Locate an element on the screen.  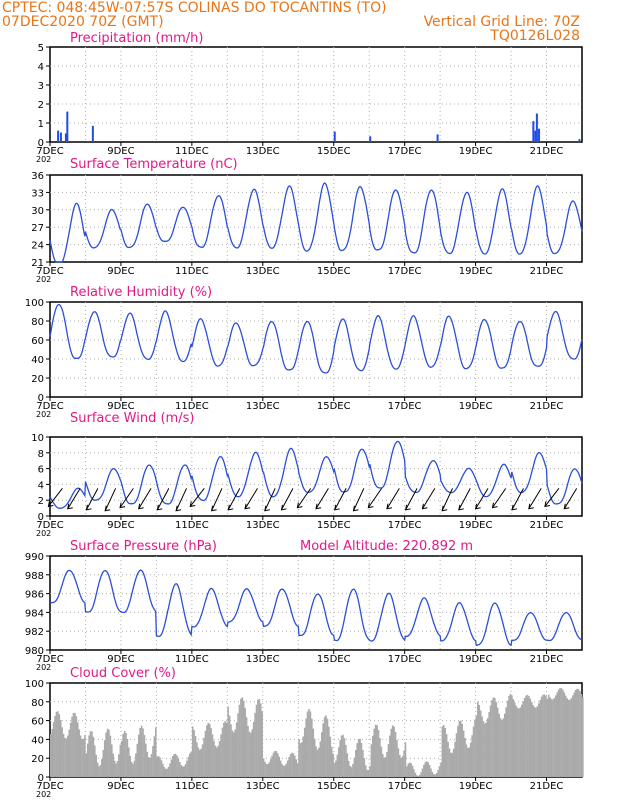
x-tick-label: 7DEC is located at coordinates (49, 786).